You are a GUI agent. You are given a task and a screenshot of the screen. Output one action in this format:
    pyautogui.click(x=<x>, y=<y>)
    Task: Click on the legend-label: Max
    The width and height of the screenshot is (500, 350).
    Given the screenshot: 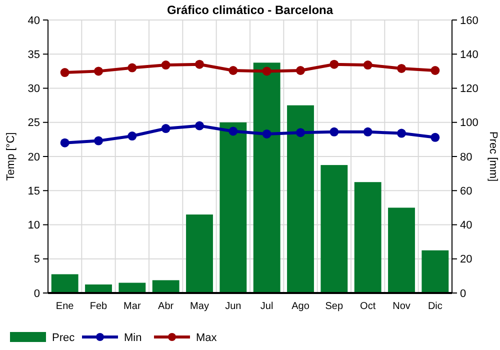 What is the action you would take?
    pyautogui.click(x=207, y=338)
    